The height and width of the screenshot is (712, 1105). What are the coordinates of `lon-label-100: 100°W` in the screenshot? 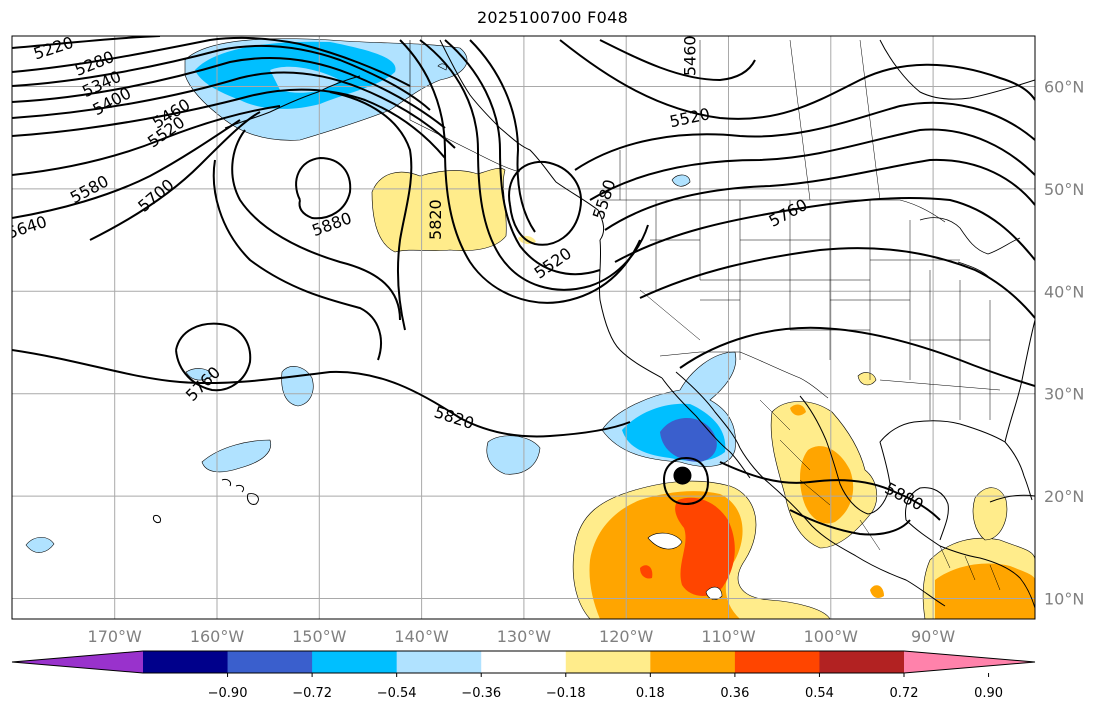 It's located at (831, 636).